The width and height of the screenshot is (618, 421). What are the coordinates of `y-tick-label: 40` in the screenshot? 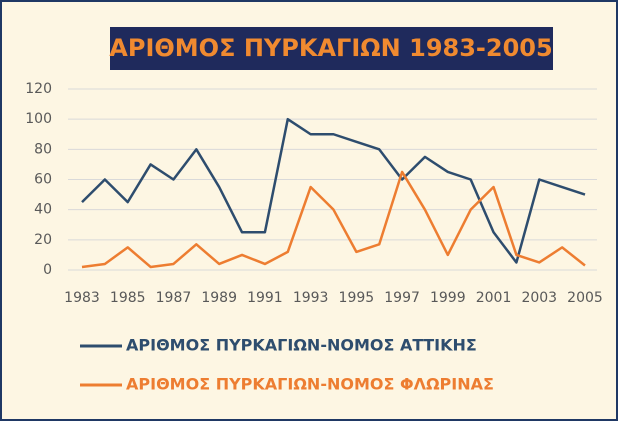 It's located at (43, 210).